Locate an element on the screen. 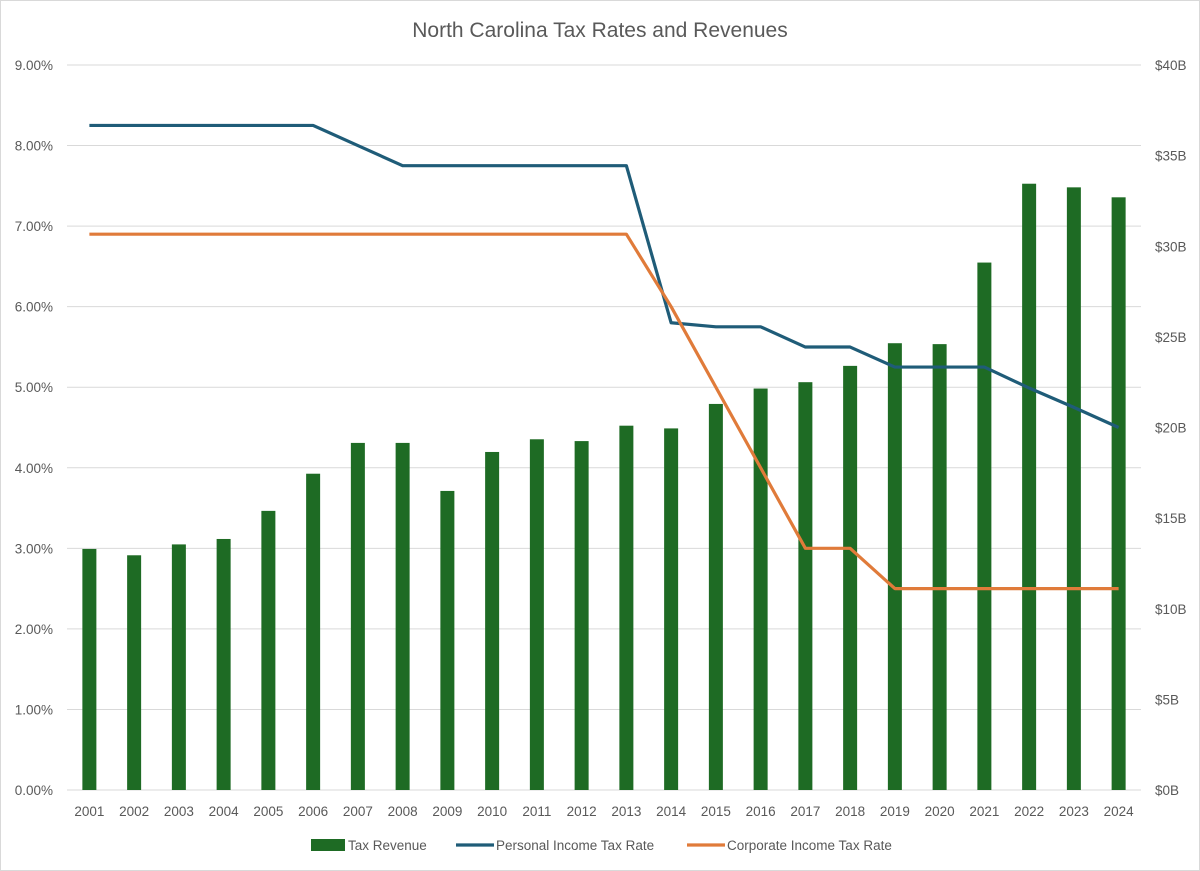 Image resolution: width=1200 pixels, height=871 pixels. right-axis-tick-label: $5B is located at coordinates (1167, 699).